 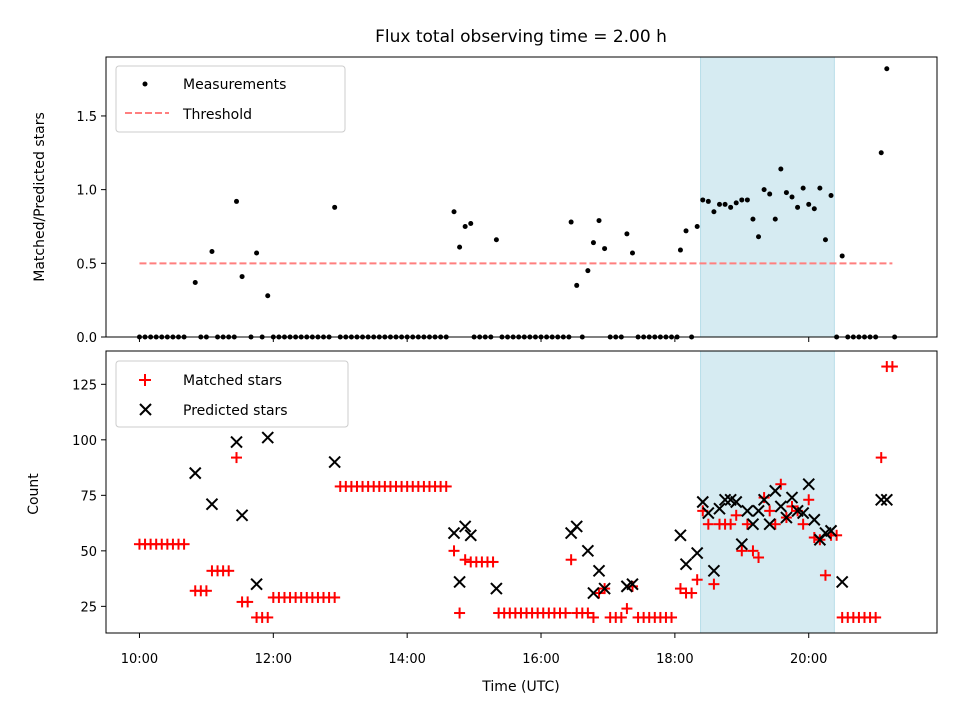 I want to click on legend-matched-label: Matched stars, so click(x=232, y=381).